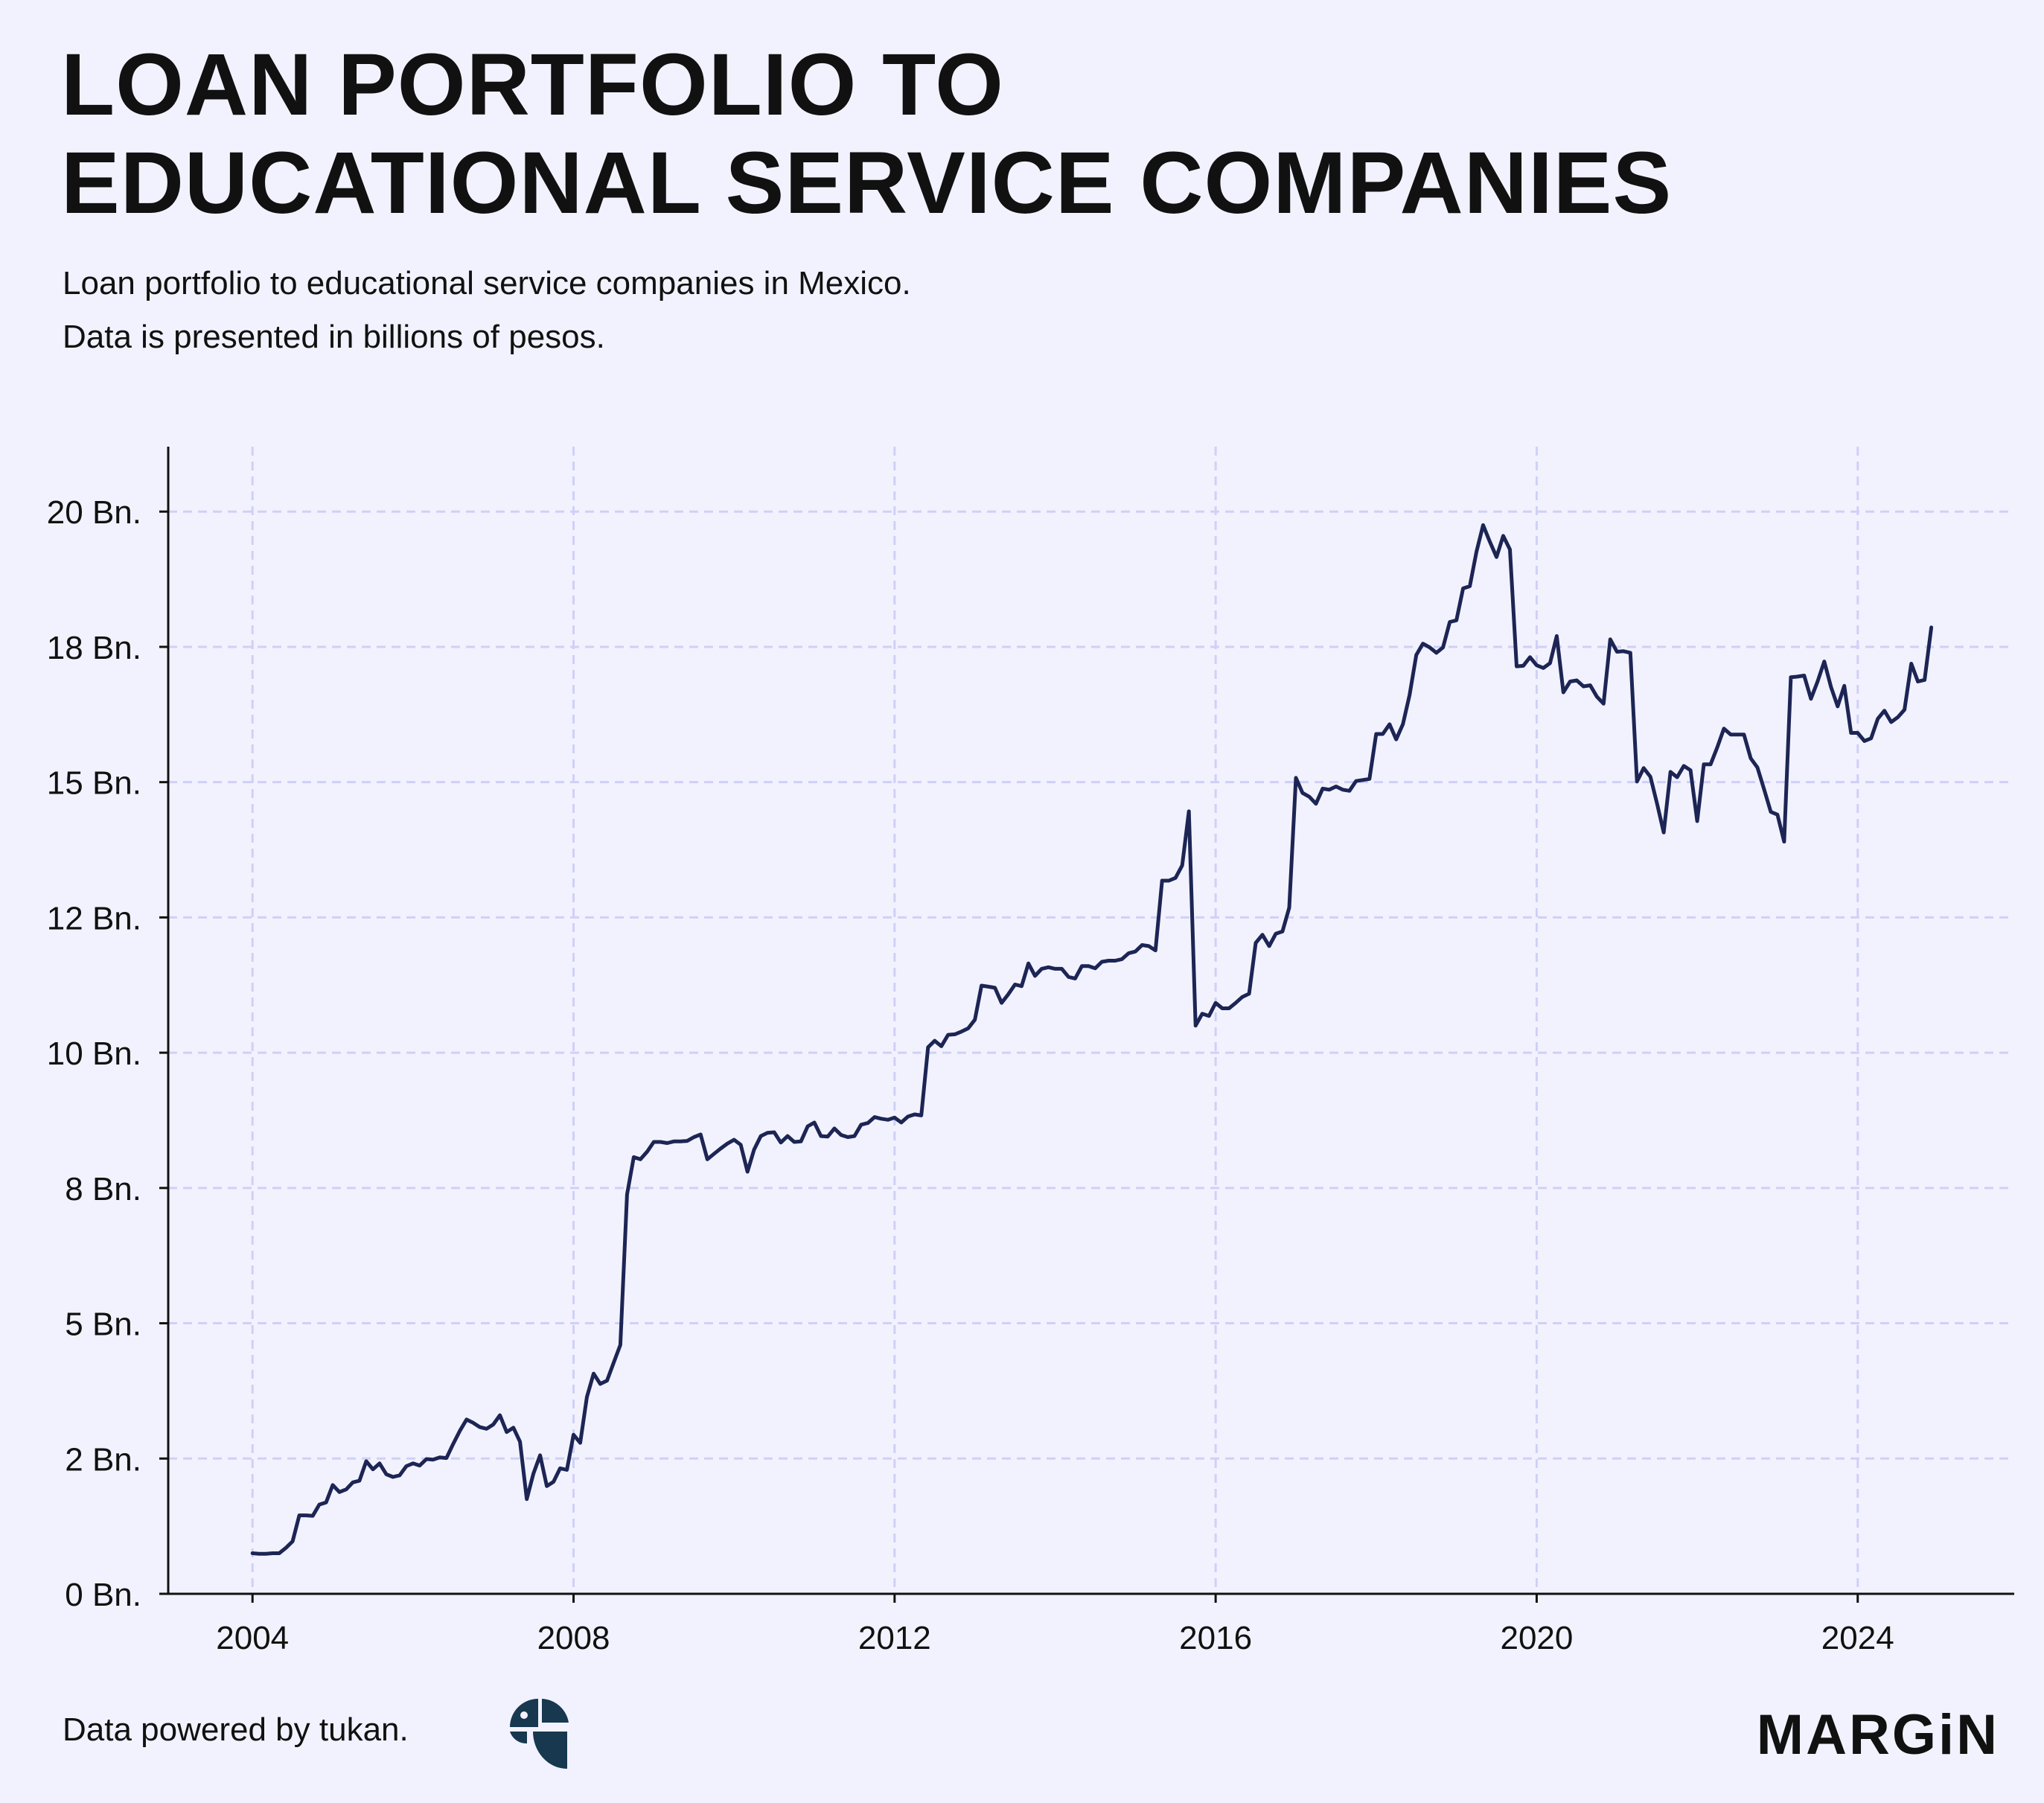 The height and width of the screenshot is (1803, 2044). Describe the element at coordinates (94, 1053) in the screenshot. I see `y-tick-label: 10 Bn.` at that location.